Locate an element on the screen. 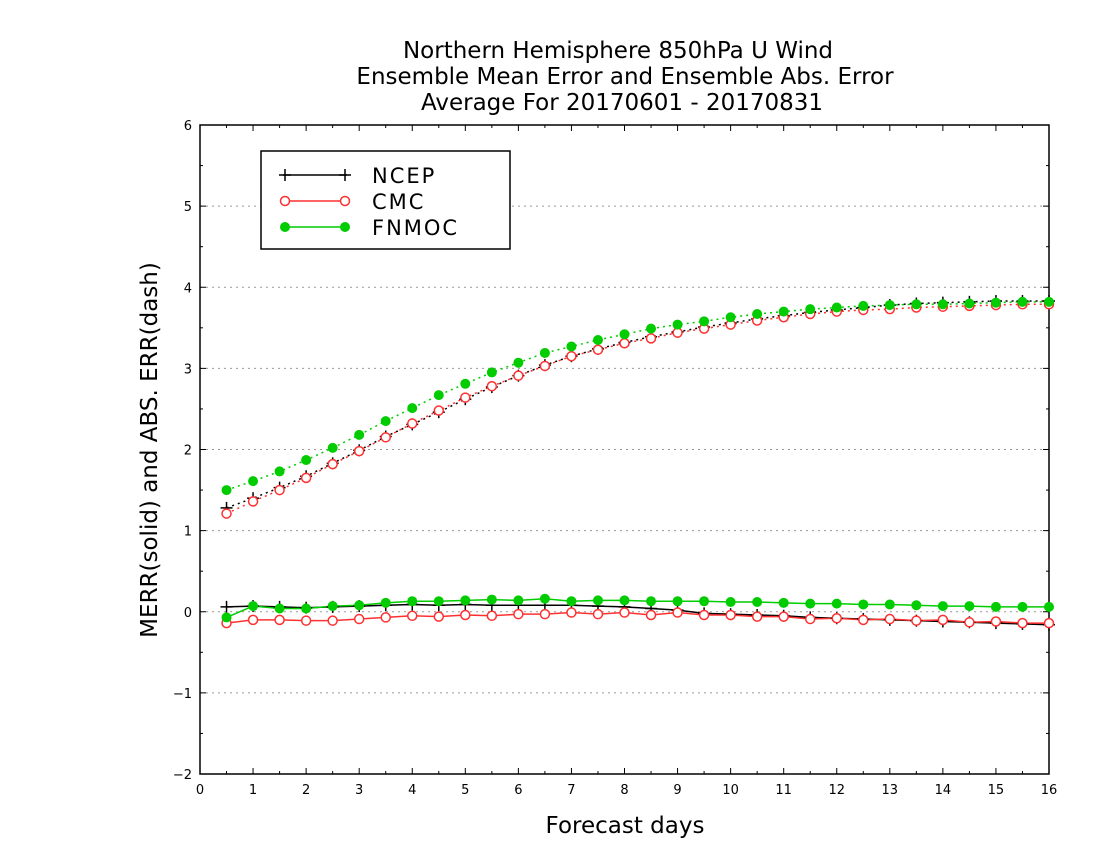  x-tick-label: 4 is located at coordinates (412, 790).